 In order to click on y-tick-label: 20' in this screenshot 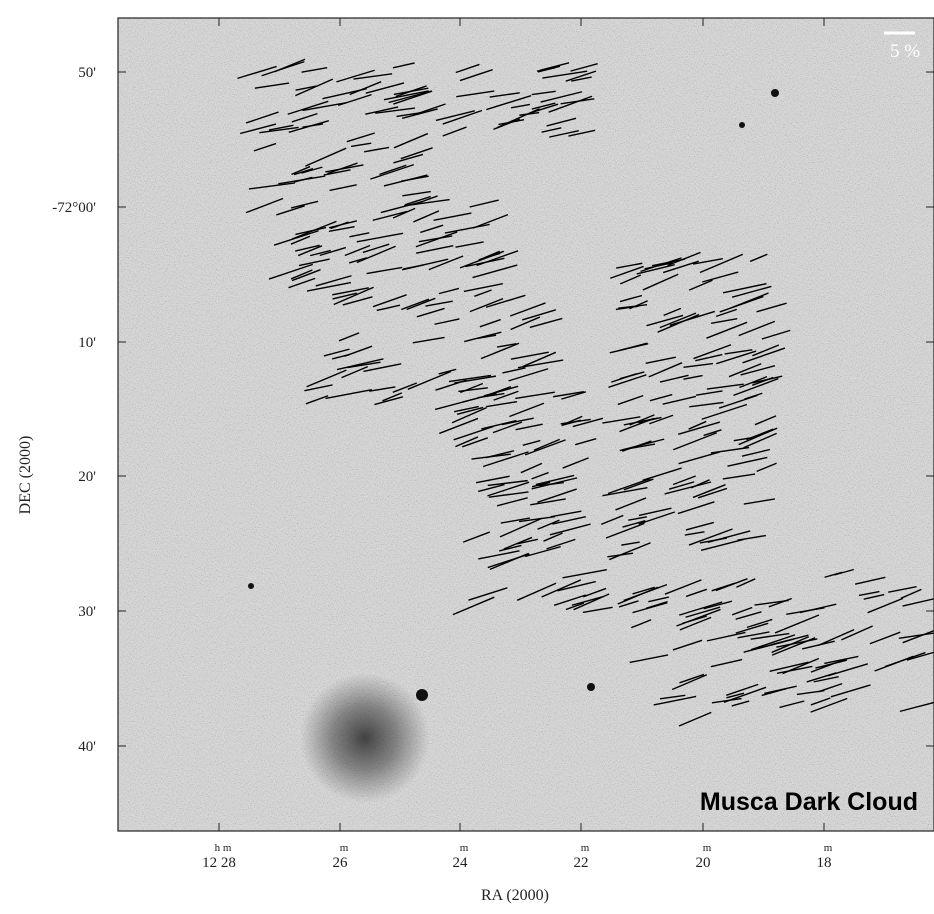, I will do `click(87, 477)`.